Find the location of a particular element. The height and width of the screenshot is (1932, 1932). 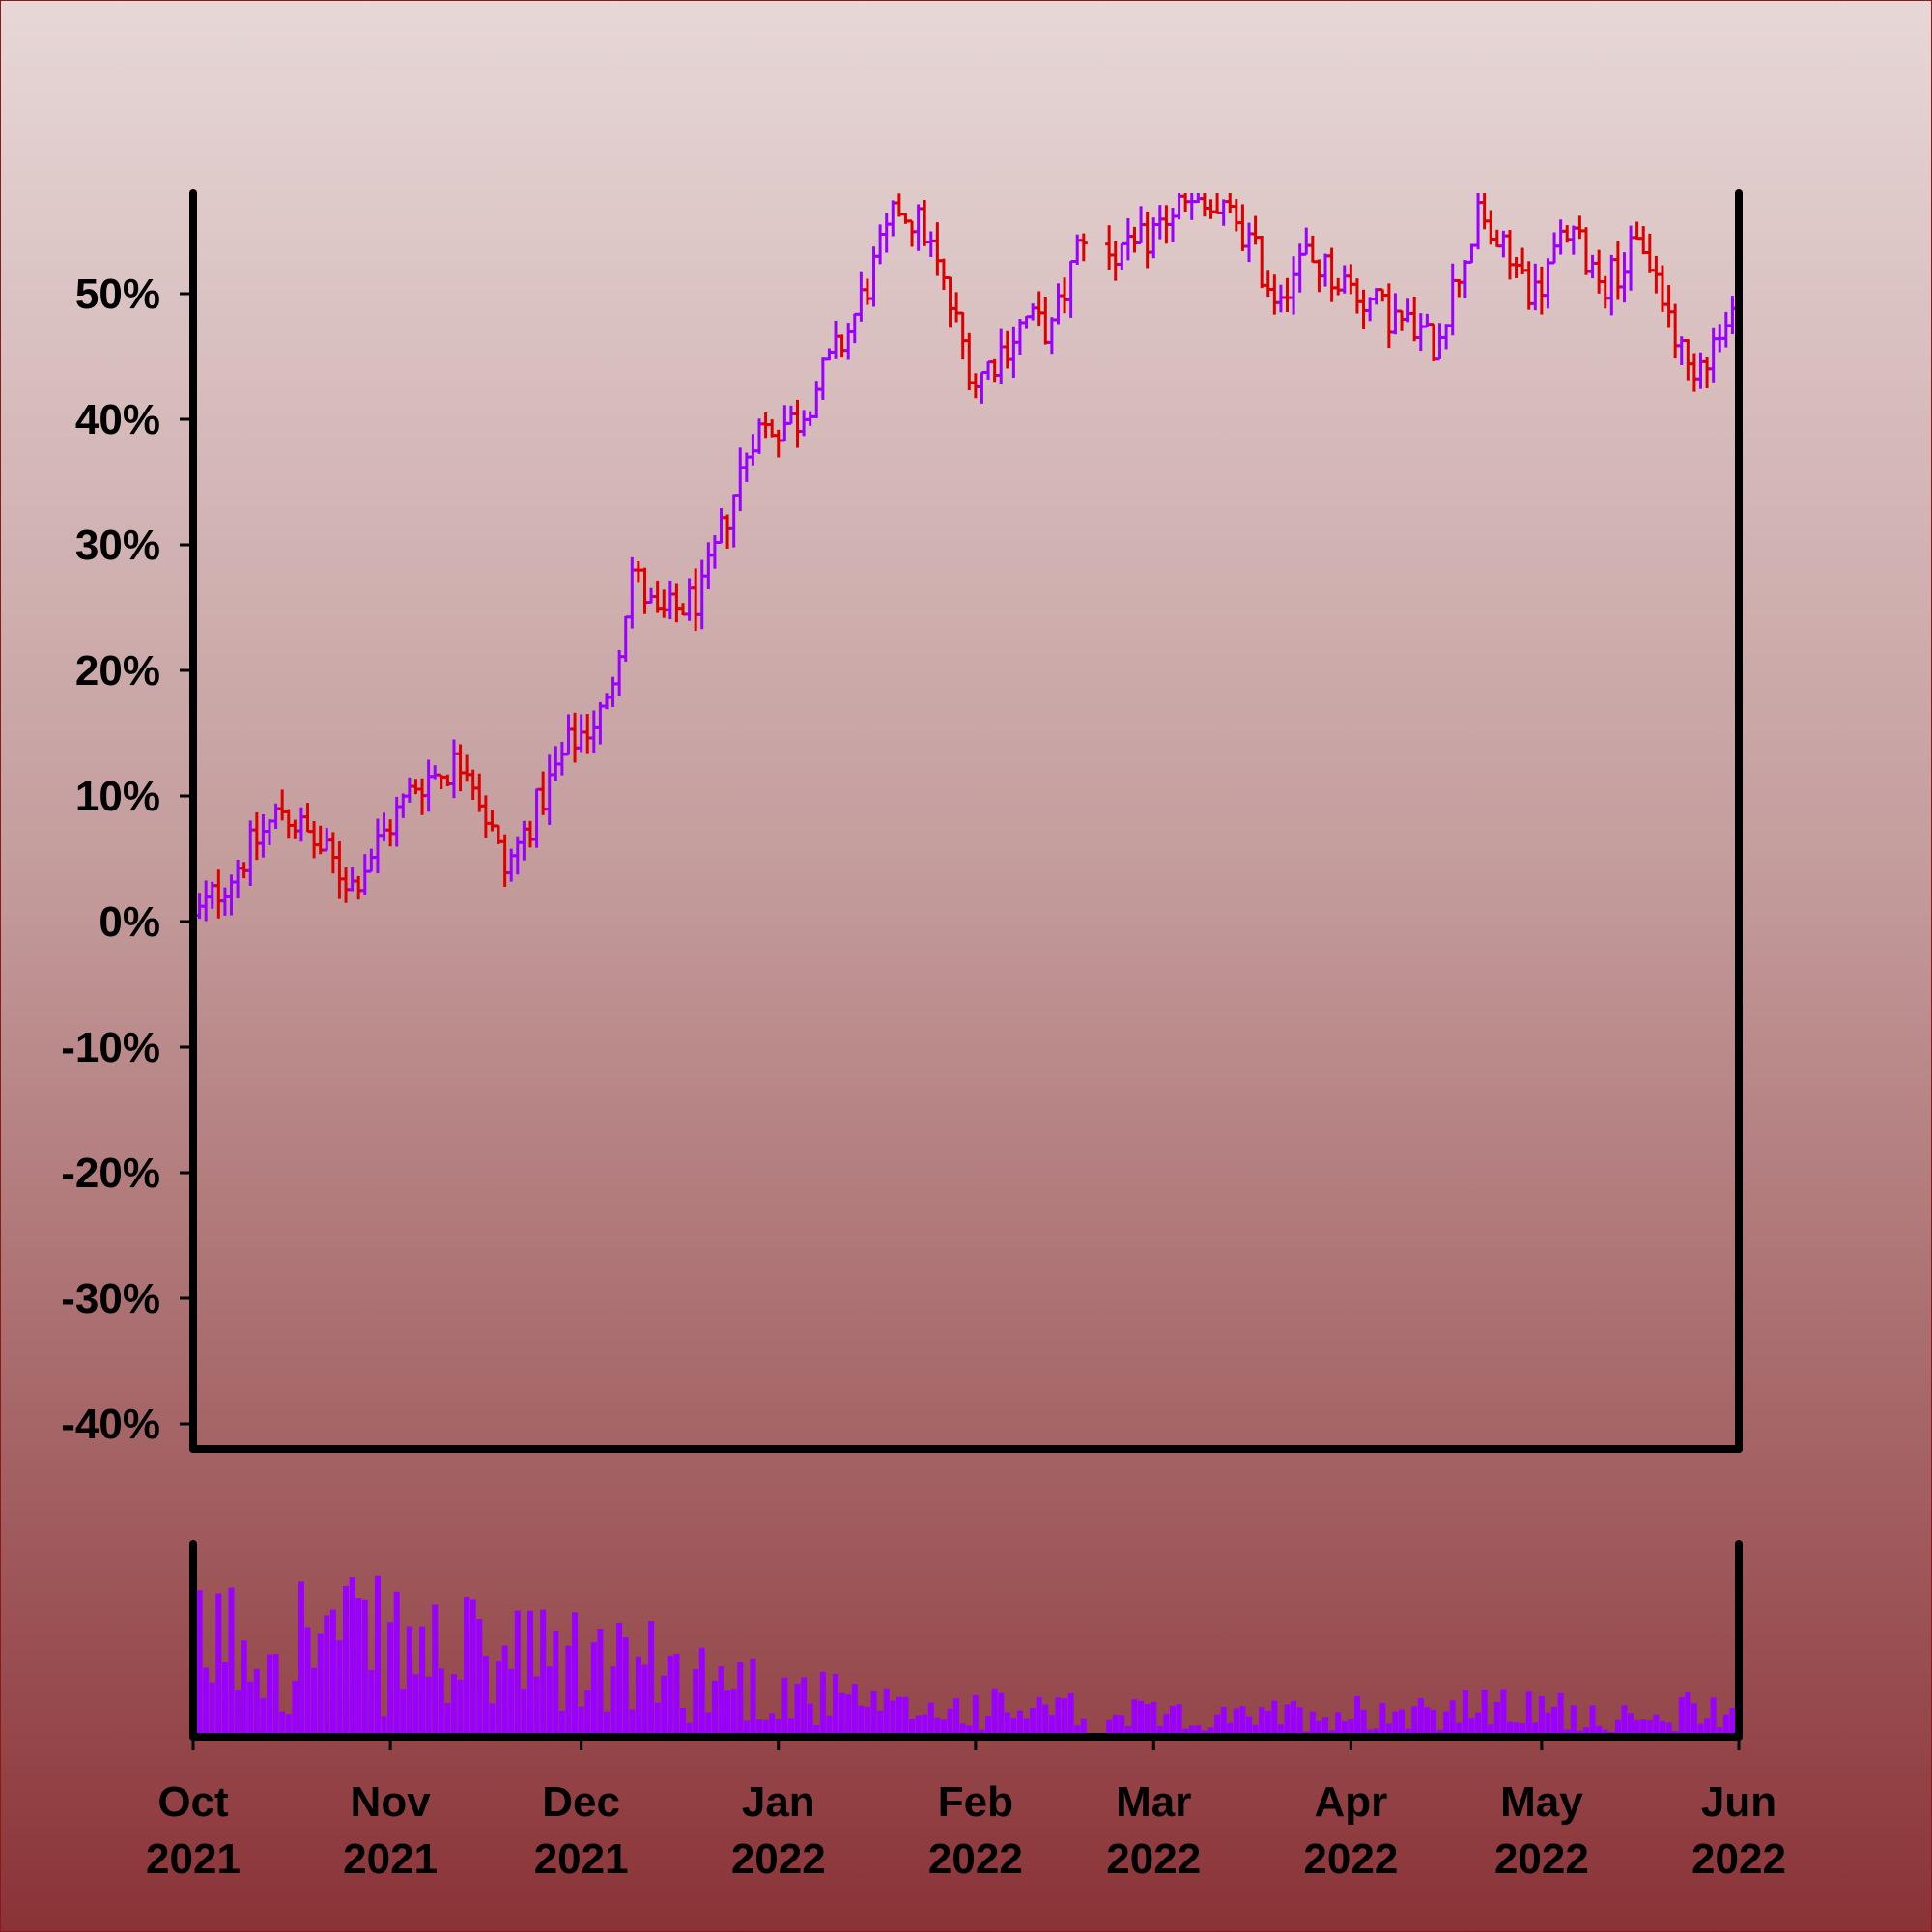

x-tick-month: Dec is located at coordinates (581, 1802).